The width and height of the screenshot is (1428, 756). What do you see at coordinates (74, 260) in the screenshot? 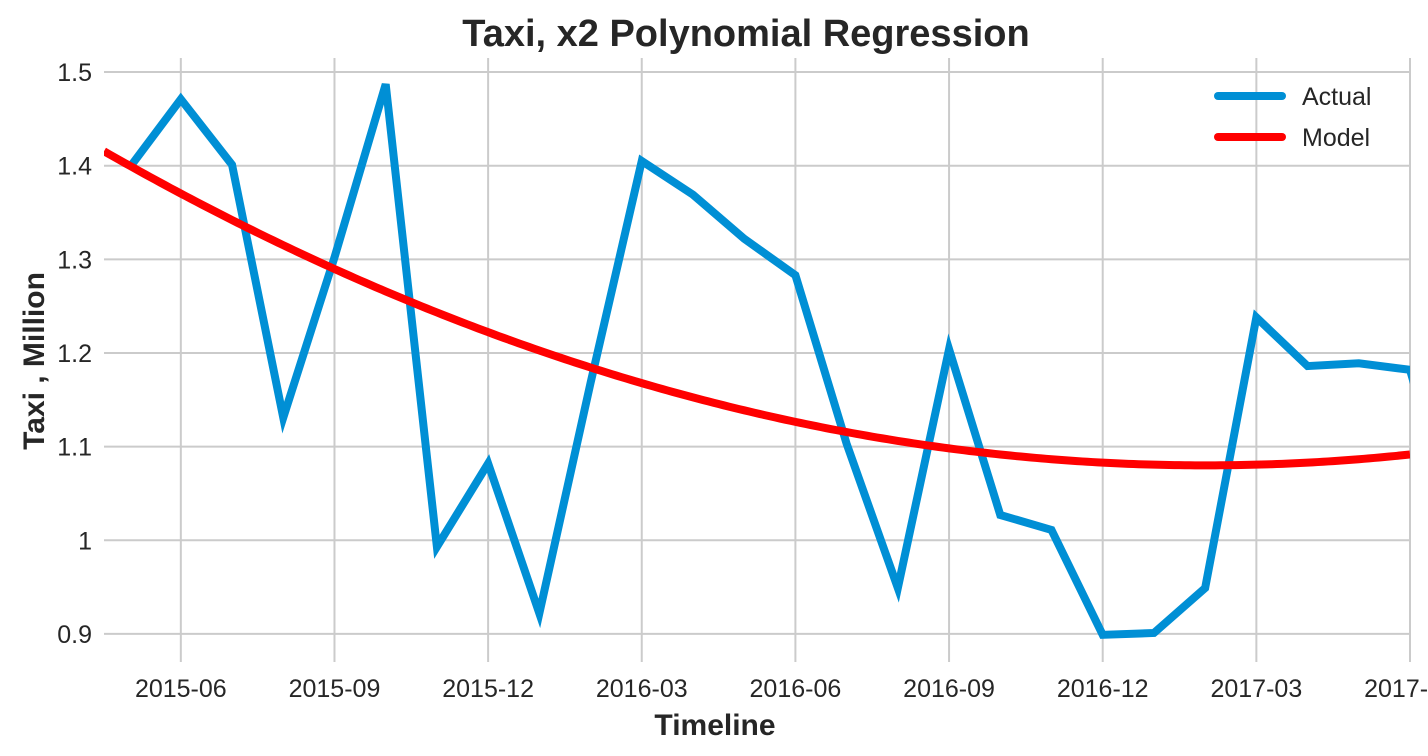
I see `y-tick-label: 1.3` at bounding box center [74, 260].